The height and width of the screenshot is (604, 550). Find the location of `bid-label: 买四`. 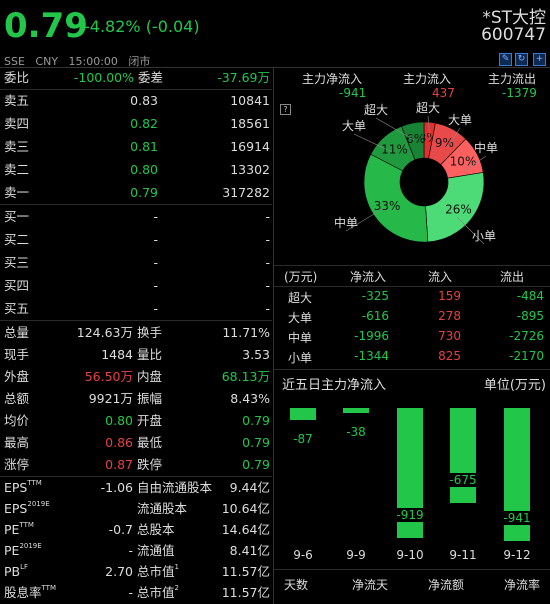

bid-label: 买四 is located at coordinates (17, 285).